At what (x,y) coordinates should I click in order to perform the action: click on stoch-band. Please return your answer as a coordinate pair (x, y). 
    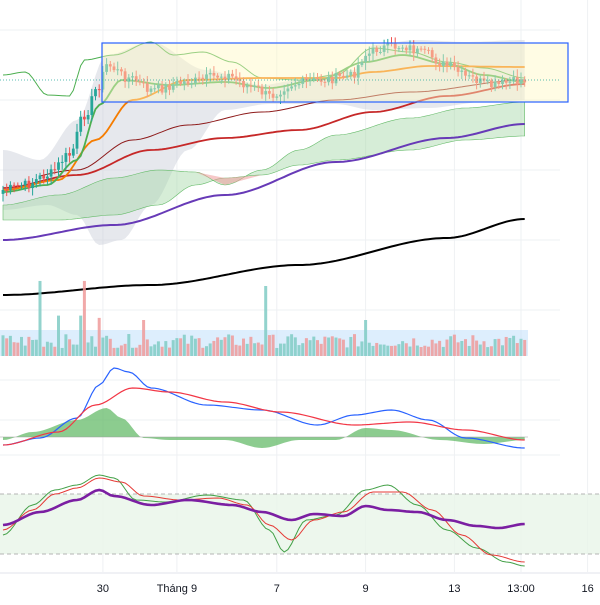
    Looking at the image, I should click on (300, 524).